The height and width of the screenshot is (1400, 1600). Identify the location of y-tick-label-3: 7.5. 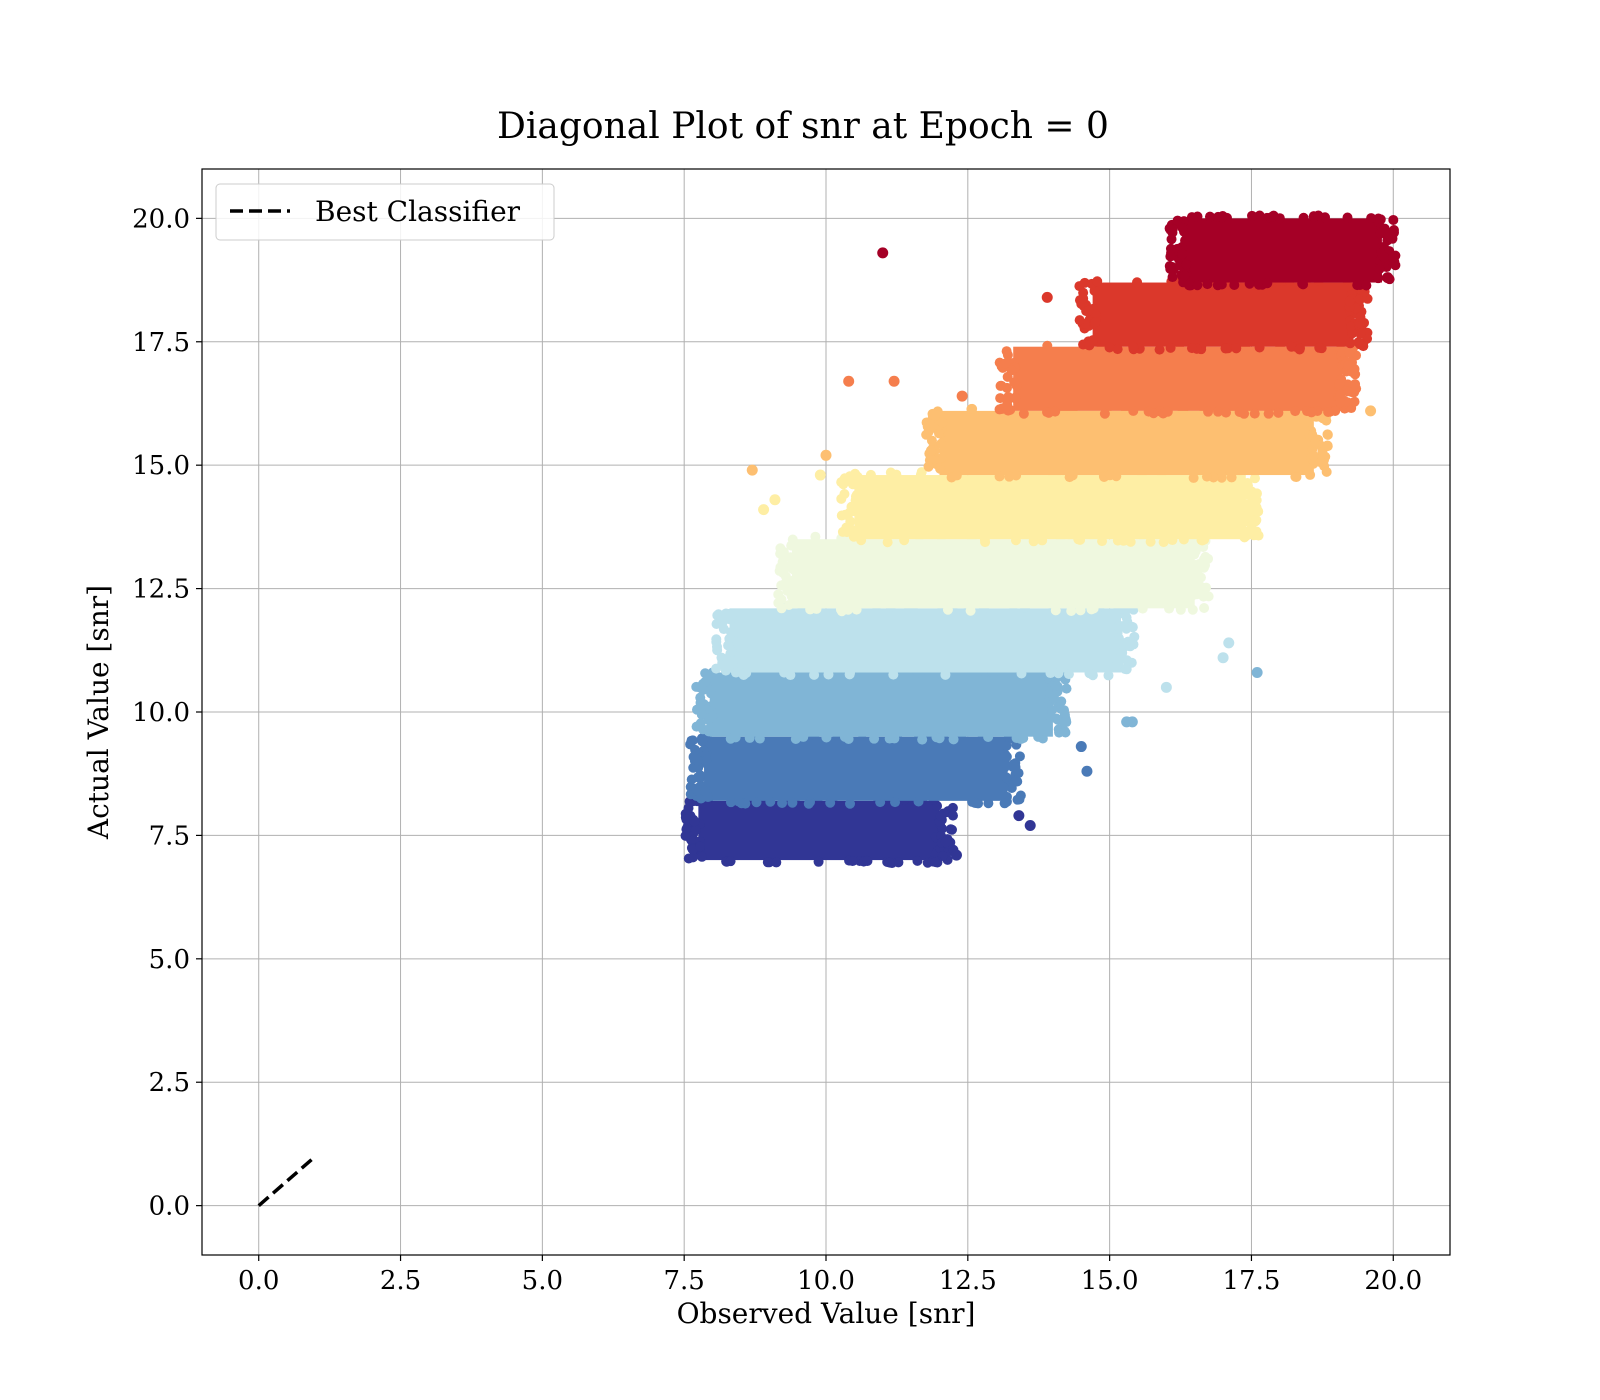
(169, 836).